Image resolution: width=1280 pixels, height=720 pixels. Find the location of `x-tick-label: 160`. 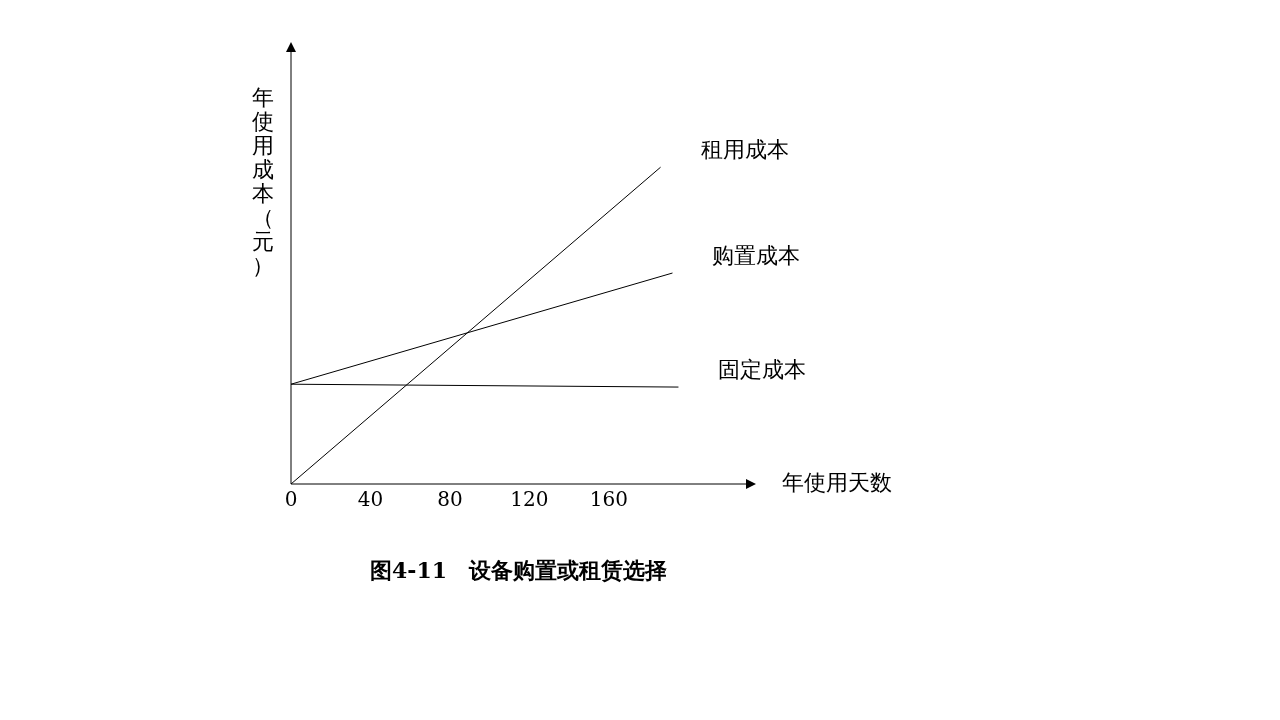

x-tick-label: 160 is located at coordinates (609, 499).